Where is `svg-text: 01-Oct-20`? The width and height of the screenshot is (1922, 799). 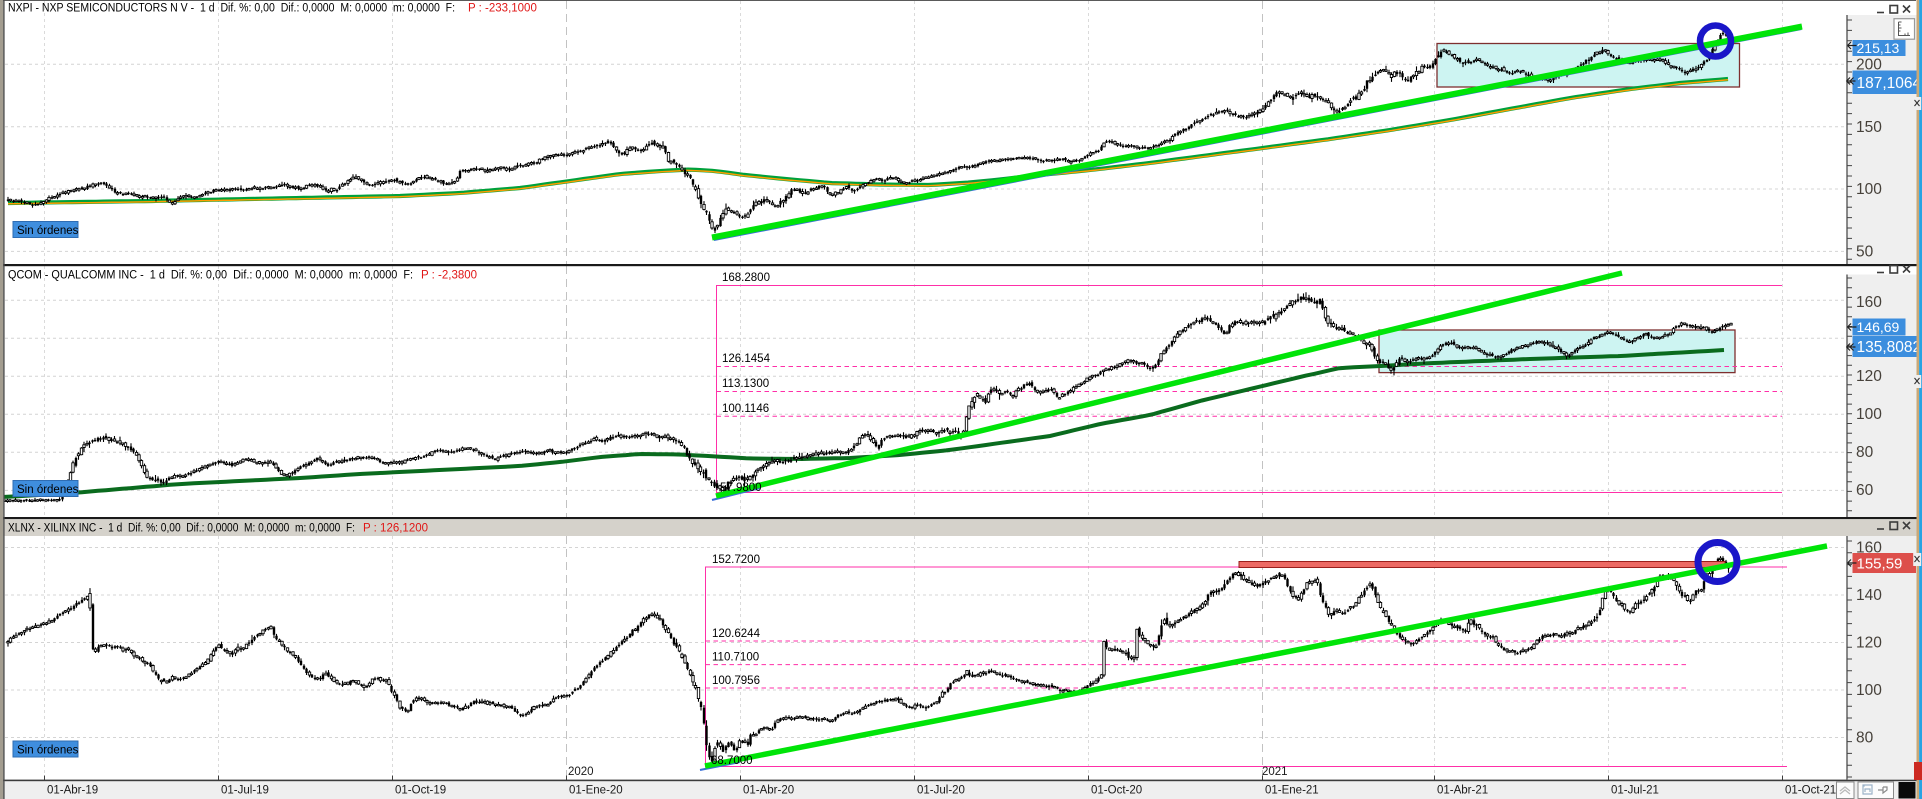
svg-text: 01-Oct-20 is located at coordinates (1116, 791).